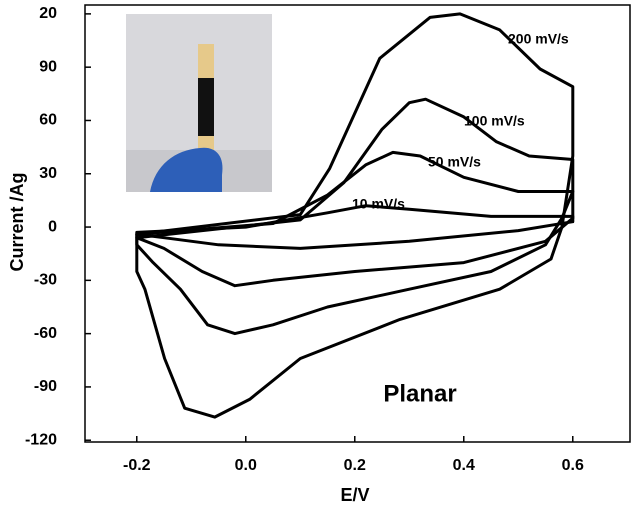  I want to click on y-axis-label: Current /Ag, so click(17, 222).